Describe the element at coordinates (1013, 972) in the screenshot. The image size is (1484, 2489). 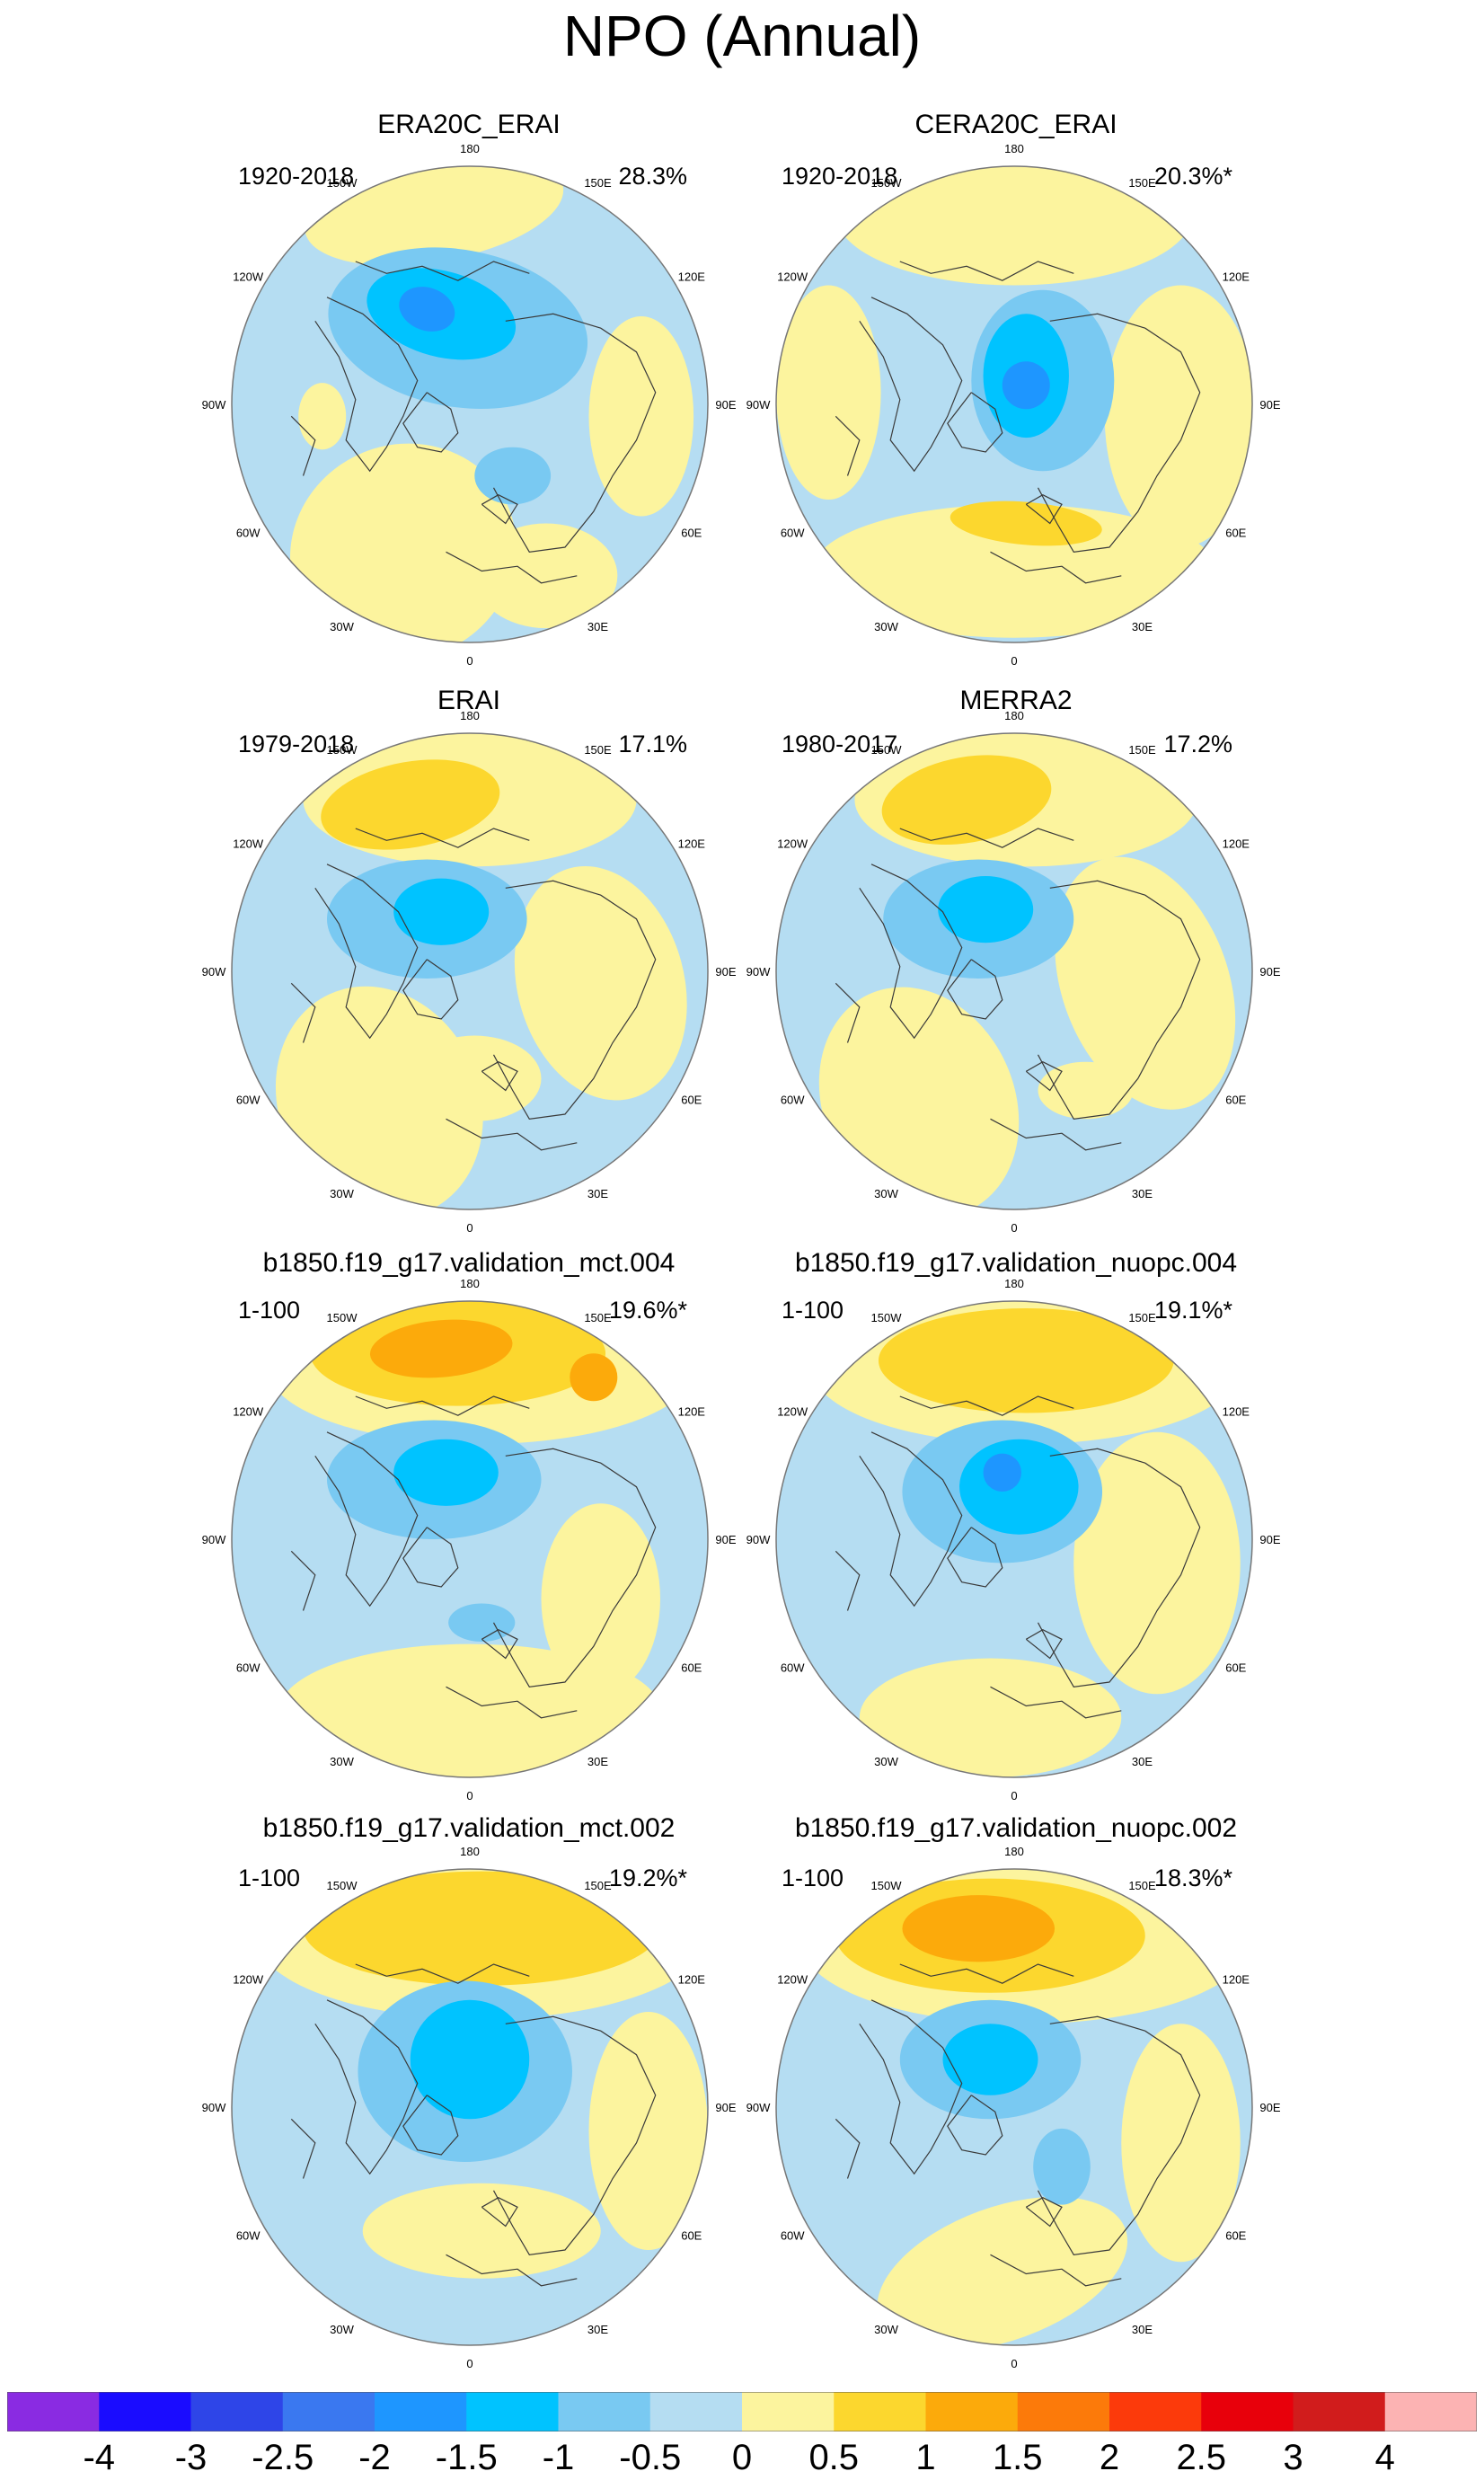
I see `polar-map-merra2: 180 150E 120E 90E 60E 30E 0 30W 60W 90W 120W 150W` at that location.